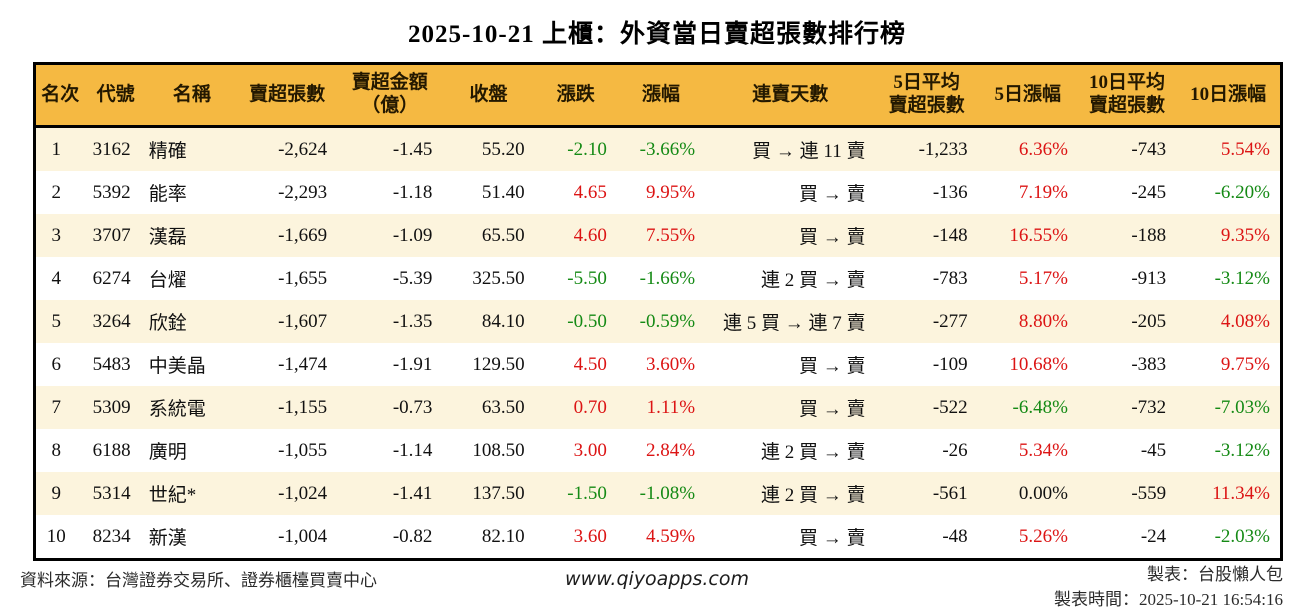 The width and height of the screenshot is (1314, 612). Describe the element at coordinates (59, 278) in the screenshot. I see `cell-rank: 4` at that location.